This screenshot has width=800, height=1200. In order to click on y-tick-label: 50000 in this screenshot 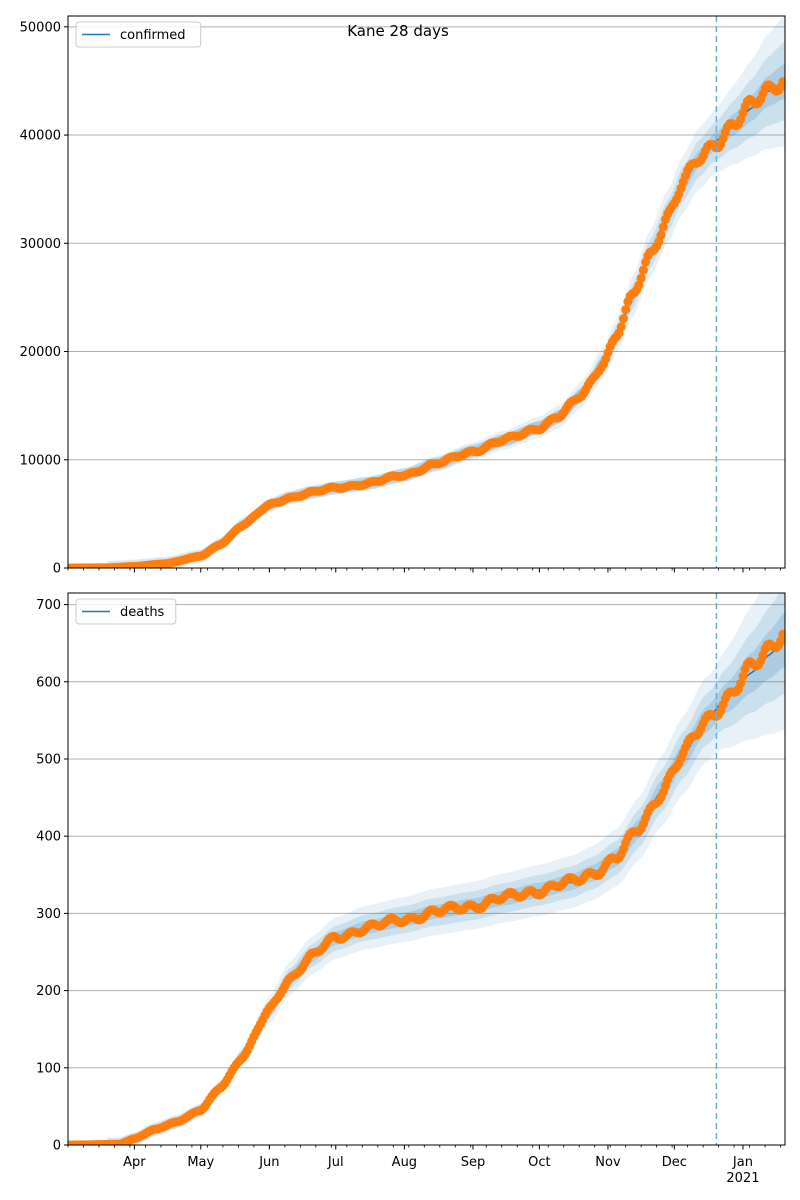, I will do `click(40, 27)`.